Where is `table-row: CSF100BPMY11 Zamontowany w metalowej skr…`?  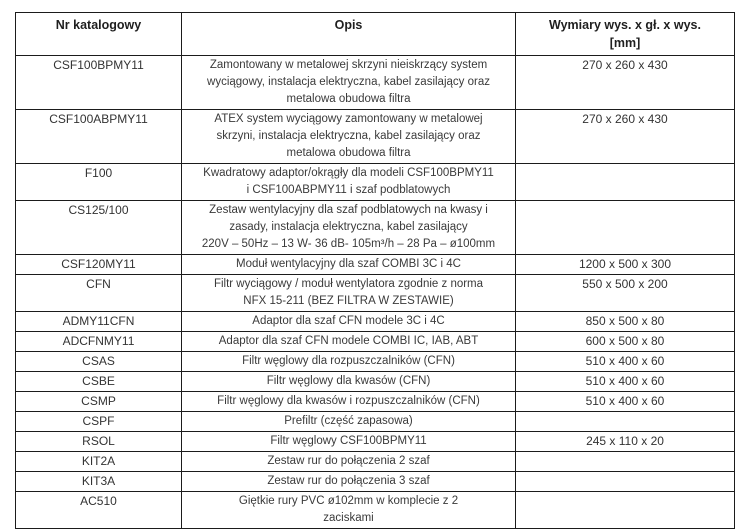 table-row: CSF100BPMY11 Zamontowany w metalowej skr… is located at coordinates (375, 82).